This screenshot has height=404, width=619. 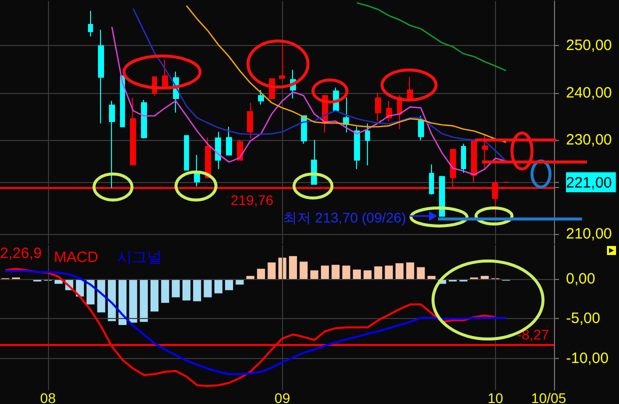 What do you see at coordinates (252, 200) in the screenshot?
I see `ref-line-label: 219,76` at bounding box center [252, 200].